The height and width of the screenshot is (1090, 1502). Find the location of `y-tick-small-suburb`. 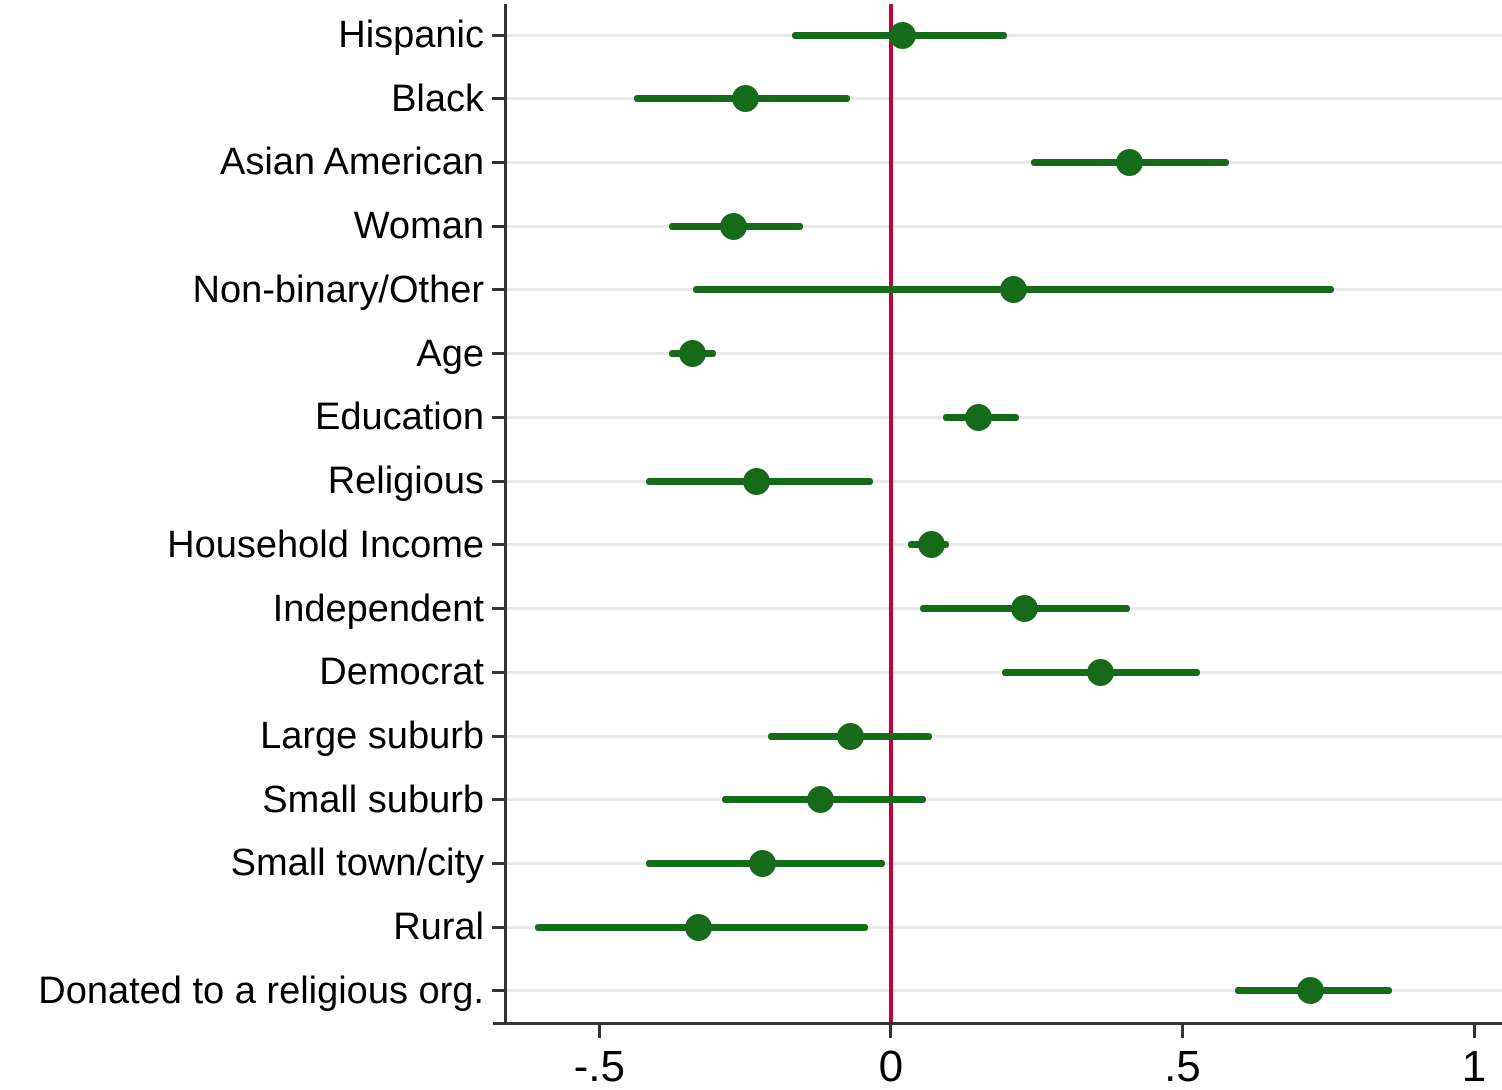

y-tick-small-suburb is located at coordinates (499, 800).